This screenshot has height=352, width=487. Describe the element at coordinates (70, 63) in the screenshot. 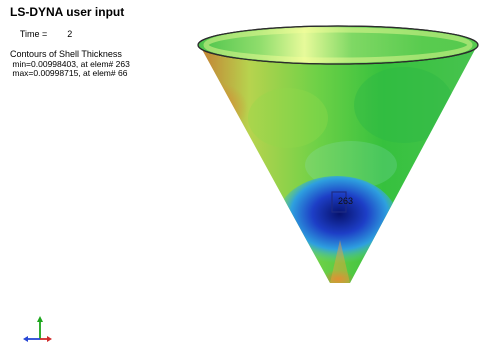

I see `min-value: min=0.00998403, at elem# 263` at that location.